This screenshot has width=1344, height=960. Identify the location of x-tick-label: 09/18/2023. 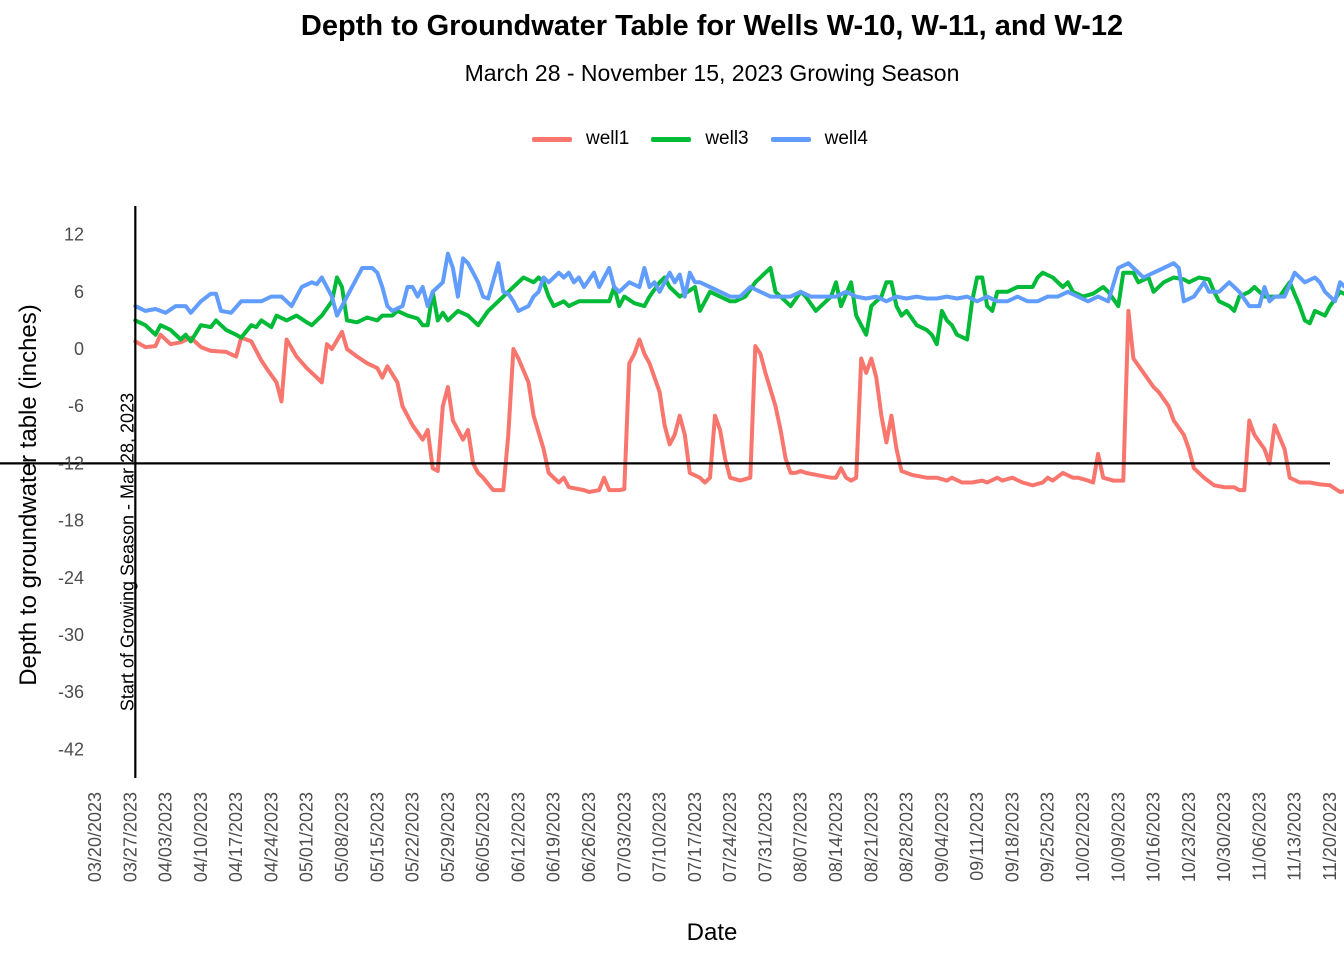
(1012, 837).